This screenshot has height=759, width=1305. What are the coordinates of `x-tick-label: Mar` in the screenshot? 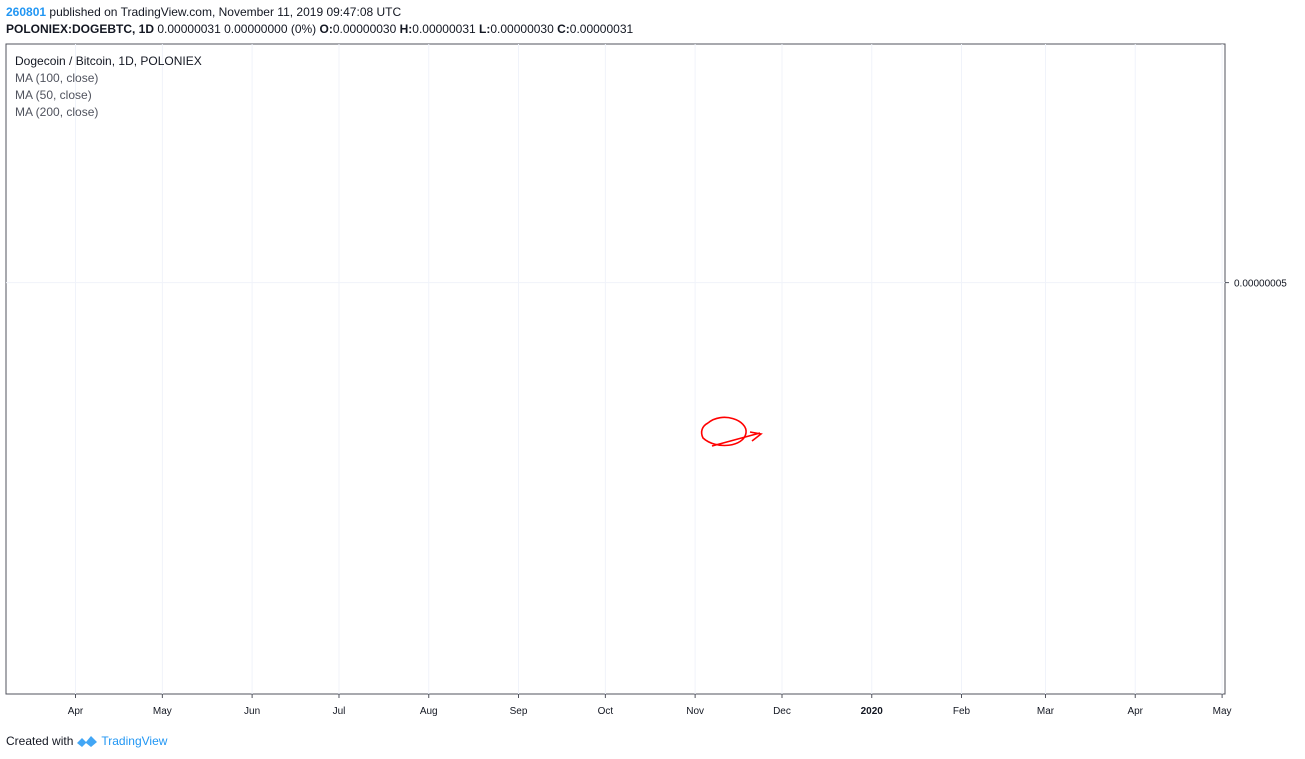 It's located at (1046, 711).